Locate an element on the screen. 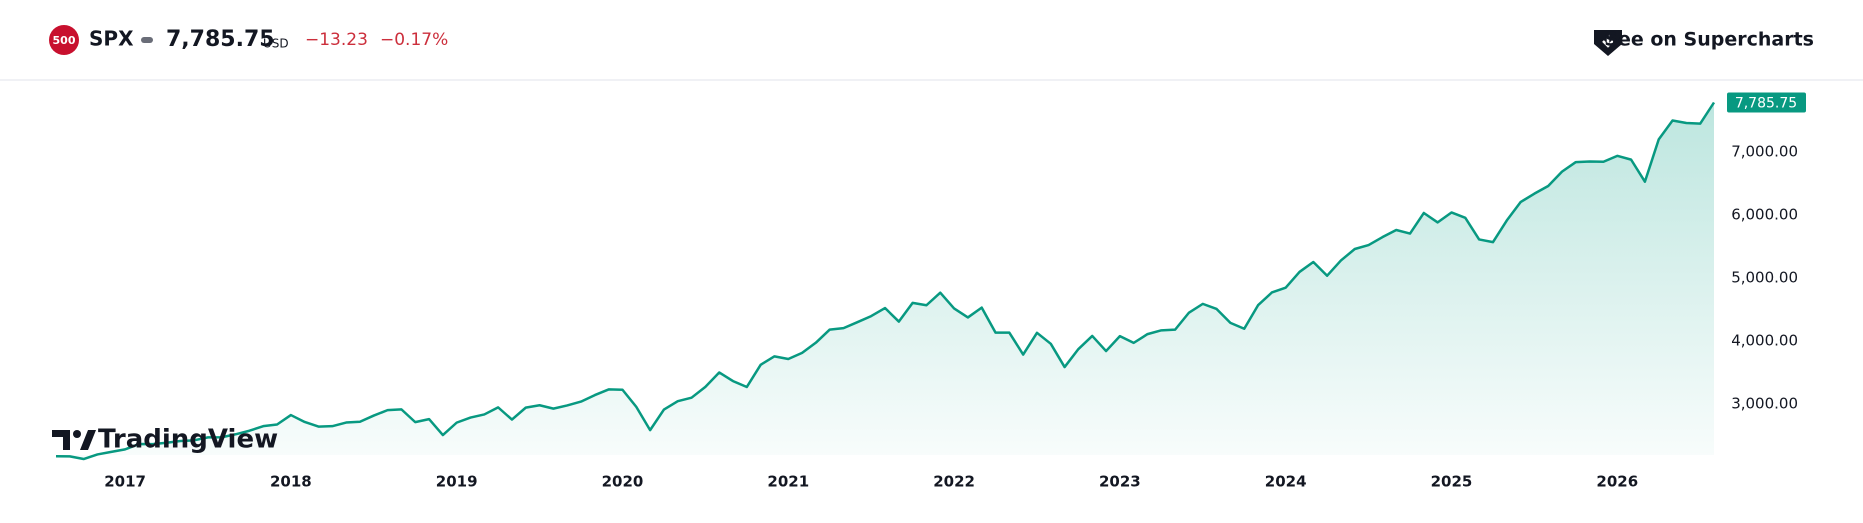 Image resolution: width=1863 pixels, height=523 pixels. x-tick-label: 2026 is located at coordinates (1617, 482).